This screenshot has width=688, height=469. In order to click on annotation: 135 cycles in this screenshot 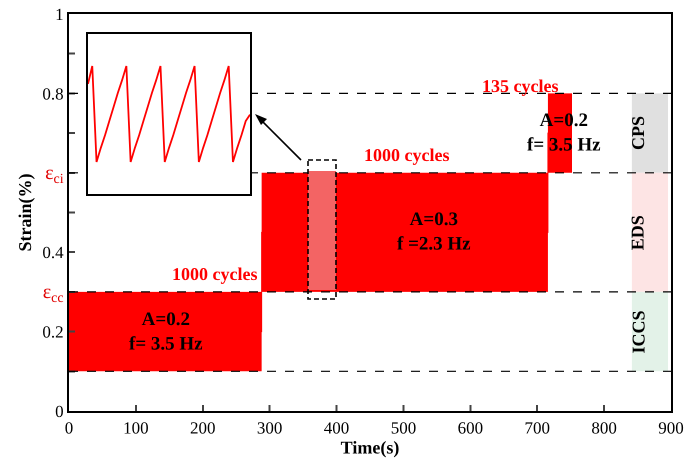, I will do `click(520, 86)`.